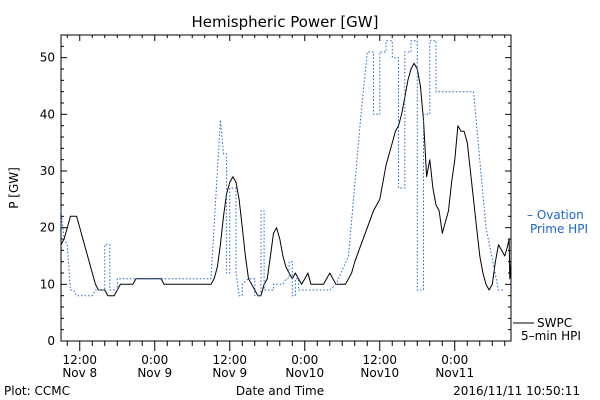  I want to click on y-tick-label: 40, so click(47, 114).